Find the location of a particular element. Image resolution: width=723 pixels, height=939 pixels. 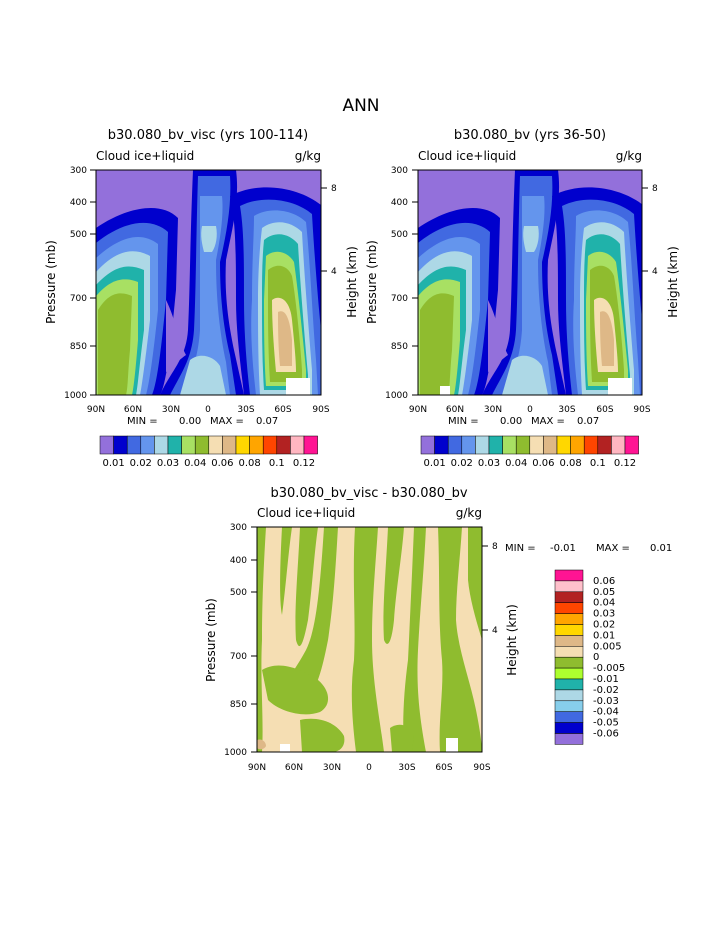

y-tick-label: 1000 is located at coordinates (396, 396).